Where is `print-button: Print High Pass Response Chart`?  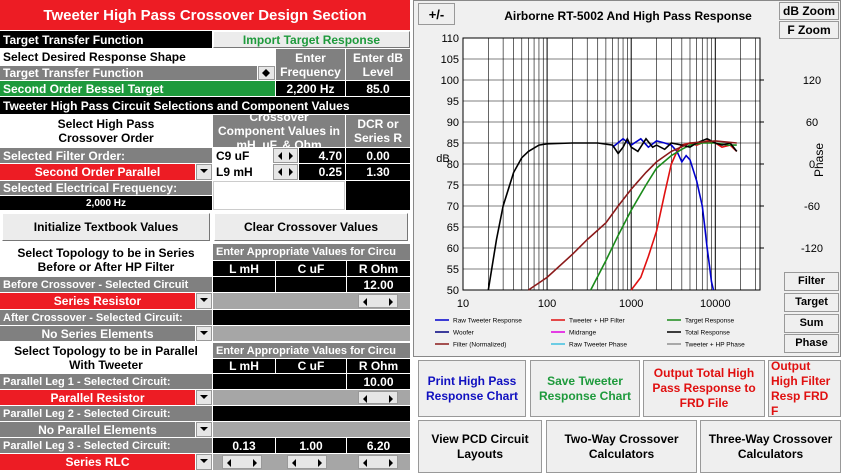
print-button: Print High Pass Response Chart is located at coordinates (472, 388).